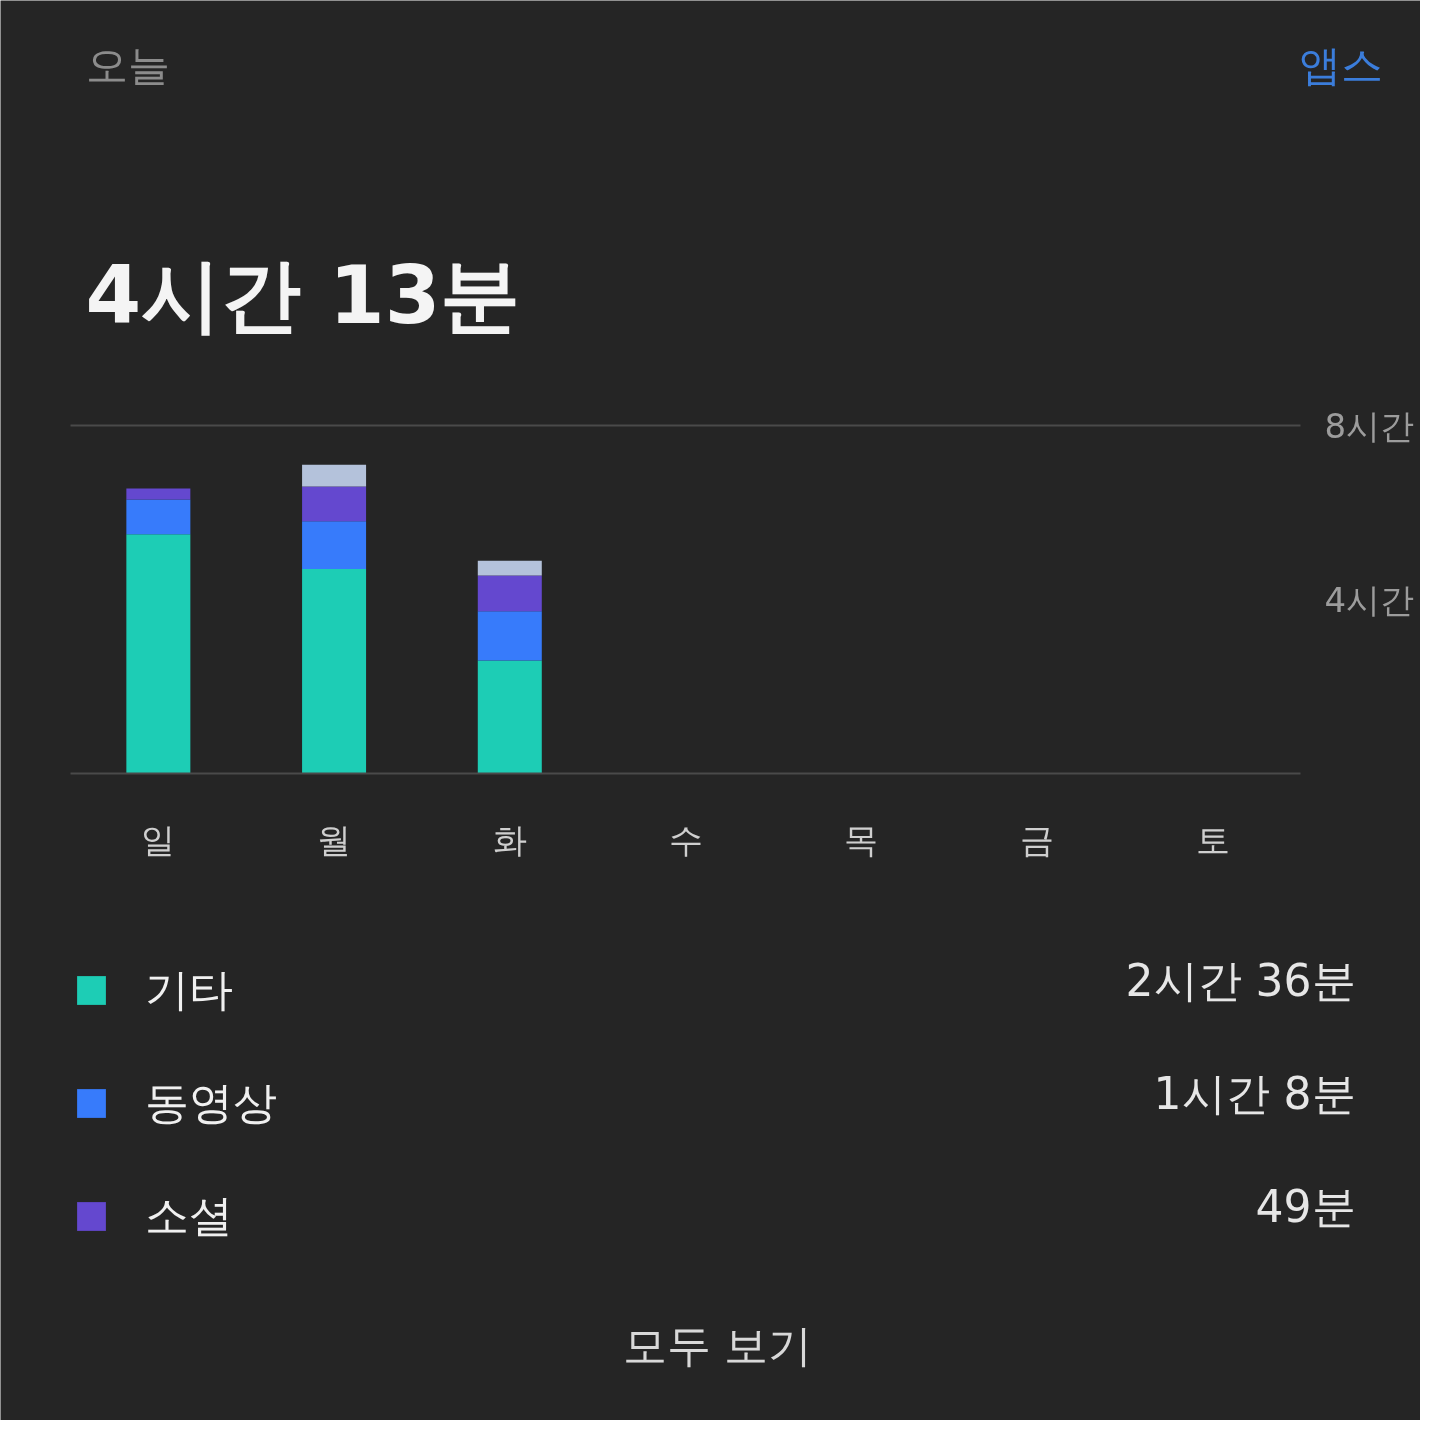 This screenshot has height=1440, width=1440. What do you see at coordinates (334, 839) in the screenshot?
I see `x-tick-label: 월` at bounding box center [334, 839].